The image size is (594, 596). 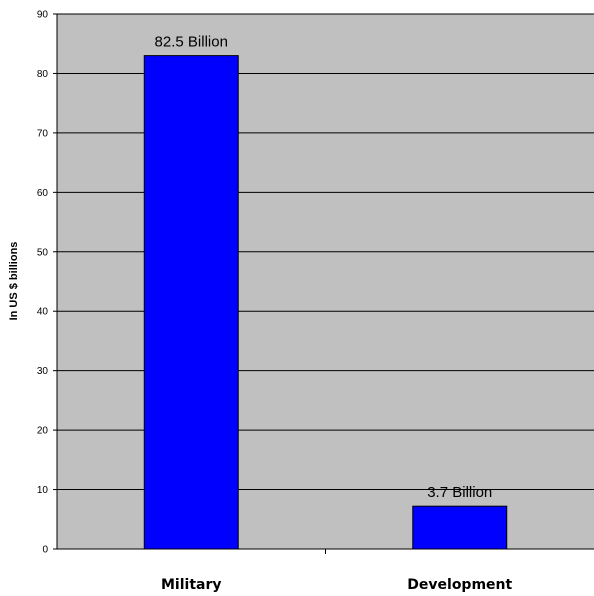 I want to click on y-tick-label: 30, so click(x=43, y=371).